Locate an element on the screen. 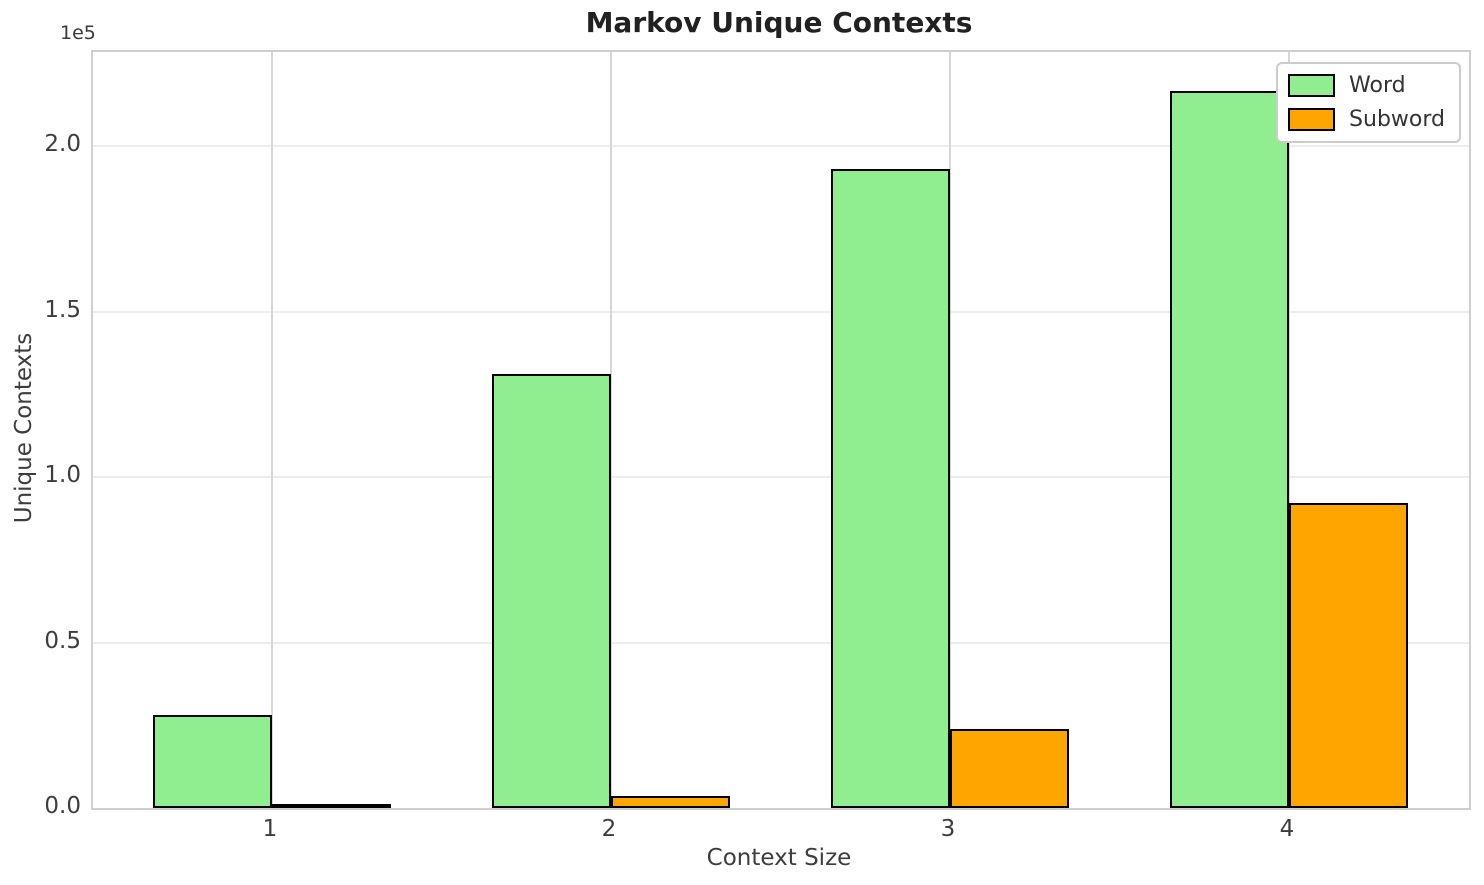  ytick-label-0.0: 0.0 is located at coordinates (62, 806).